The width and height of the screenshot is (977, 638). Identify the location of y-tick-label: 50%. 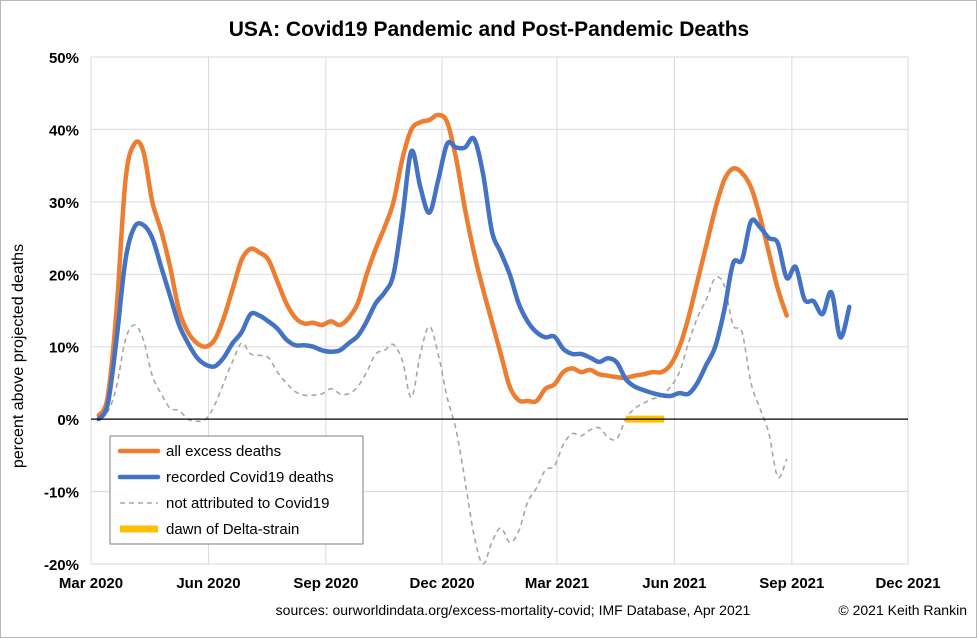
(64, 58).